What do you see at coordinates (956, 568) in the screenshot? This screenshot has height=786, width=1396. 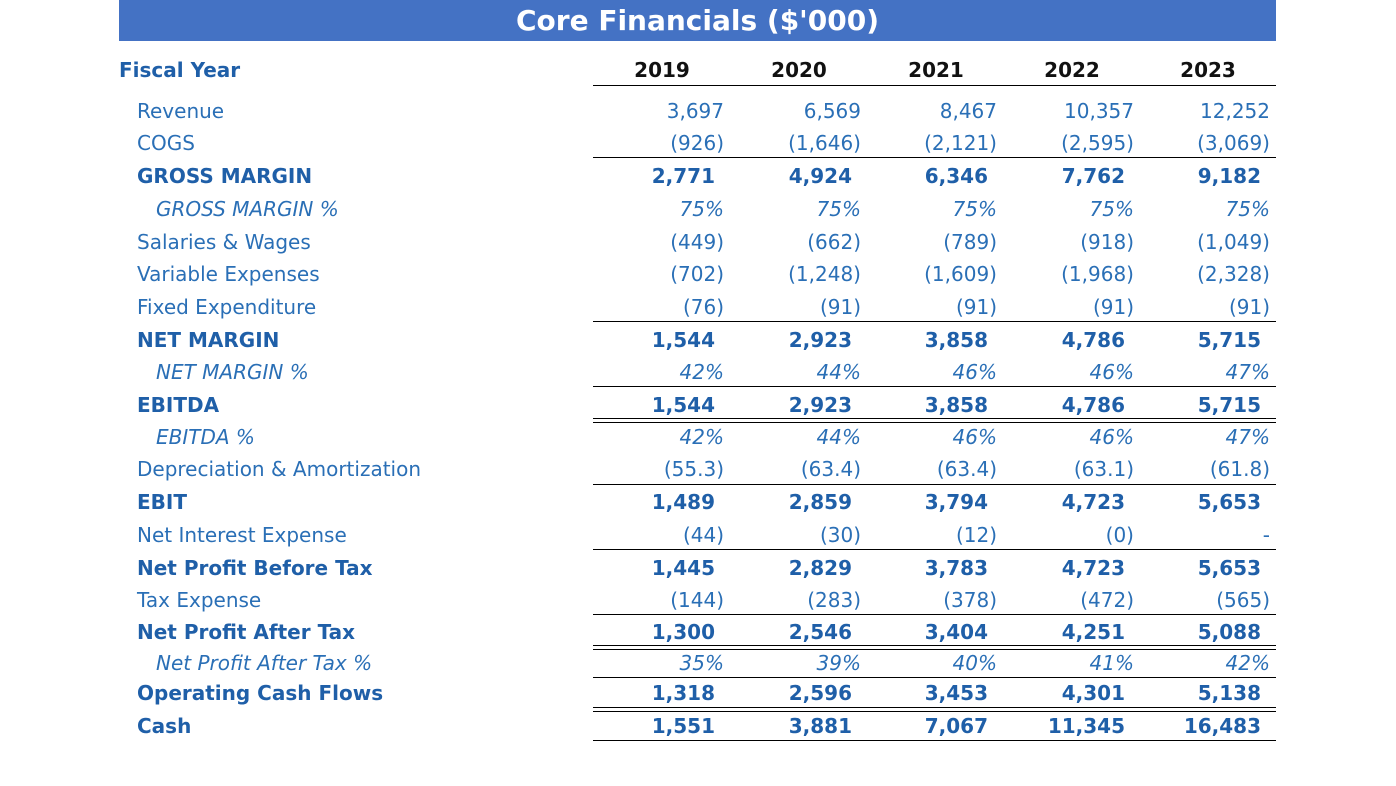 I see `value-cell-2021: 3,783` at bounding box center [956, 568].